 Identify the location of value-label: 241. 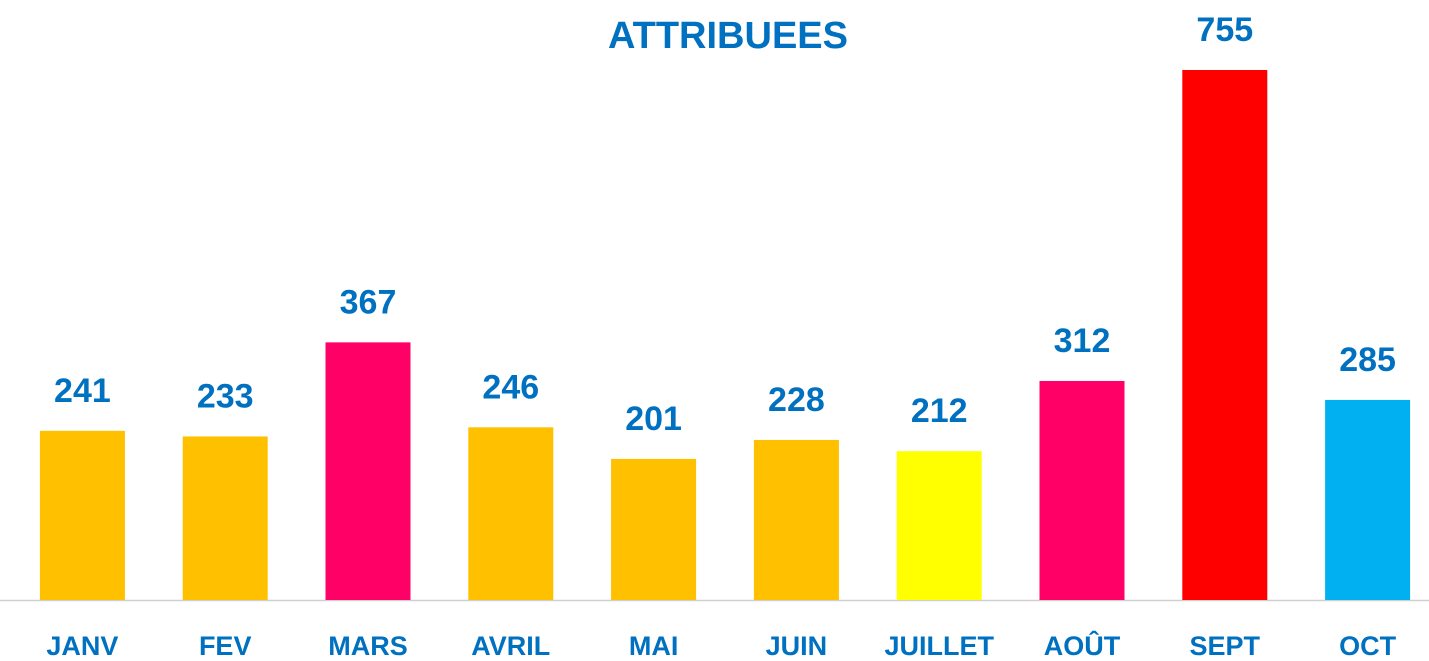
(82, 391).